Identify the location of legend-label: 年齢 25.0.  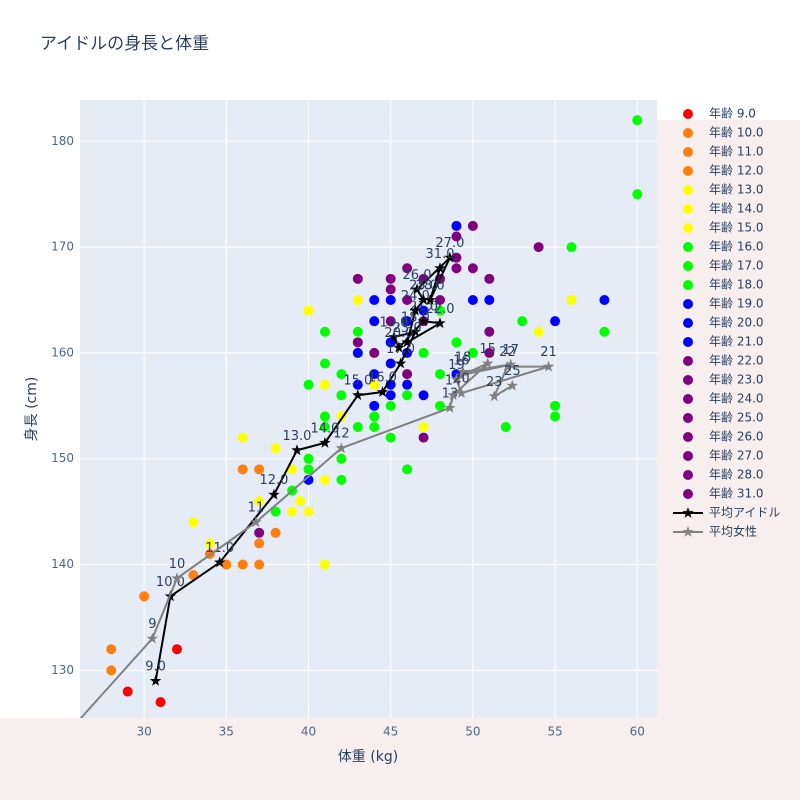
(736, 417).